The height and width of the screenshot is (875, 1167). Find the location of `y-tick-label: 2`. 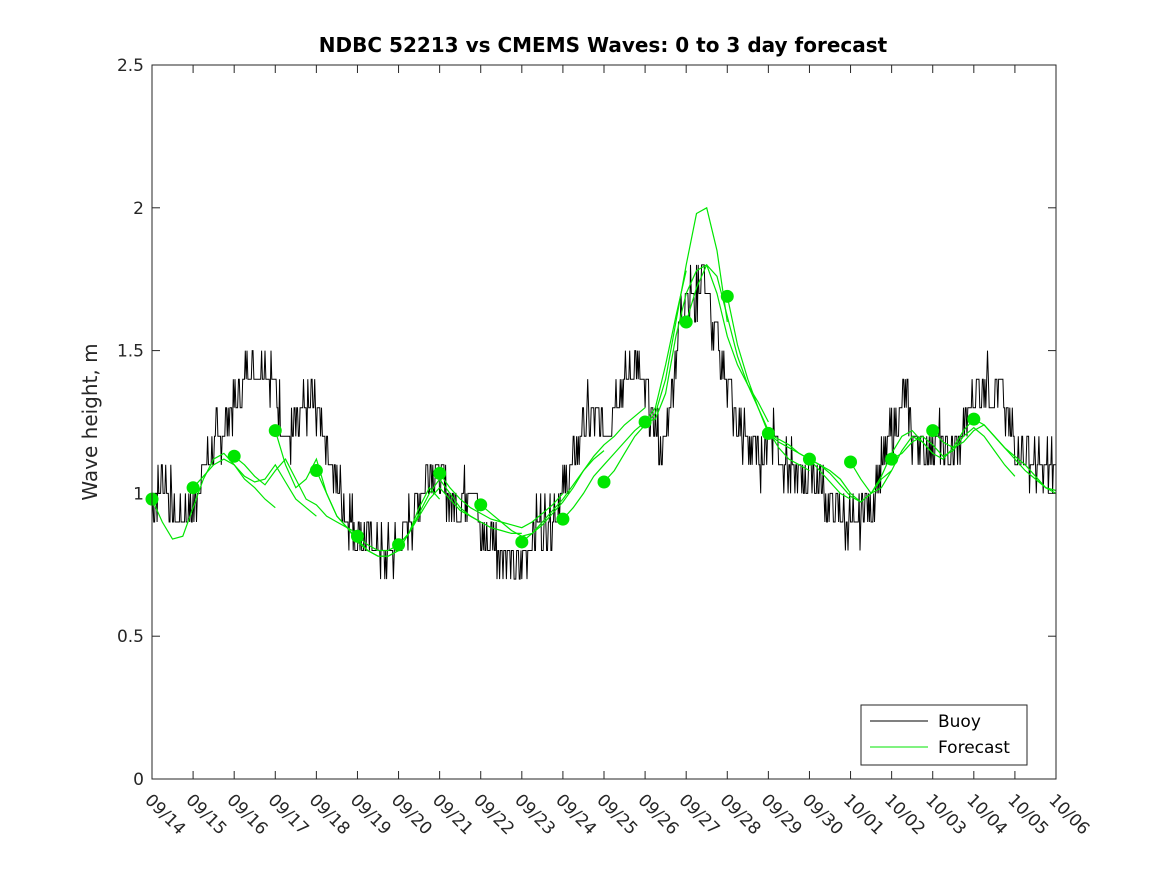

y-tick-label: 2 is located at coordinates (138, 209).